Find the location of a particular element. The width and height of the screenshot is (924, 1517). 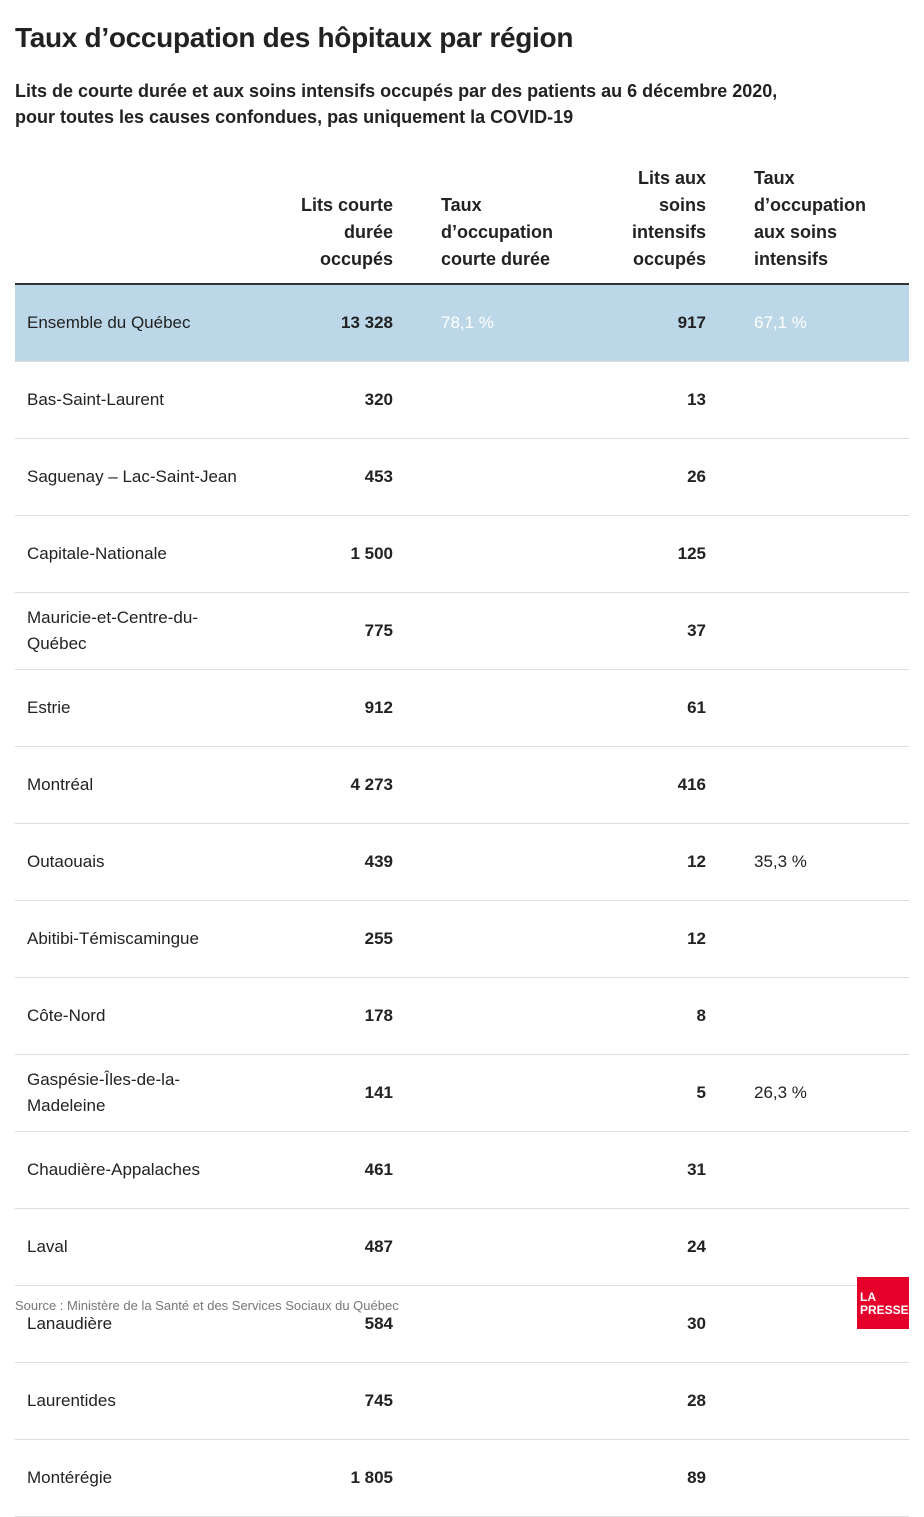

cell: 72,6 % is located at coordinates (813, 708).